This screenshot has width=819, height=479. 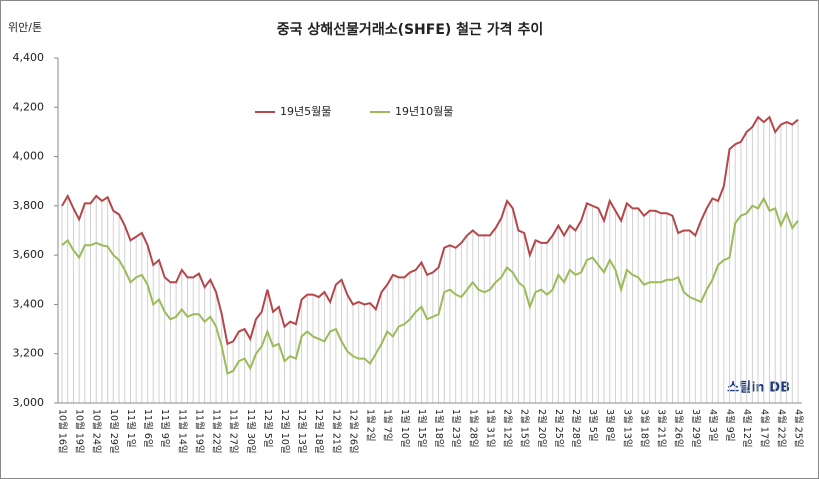 What do you see at coordinates (29, 303) in the screenshot?
I see `y-tick-label: 3,400` at bounding box center [29, 303].